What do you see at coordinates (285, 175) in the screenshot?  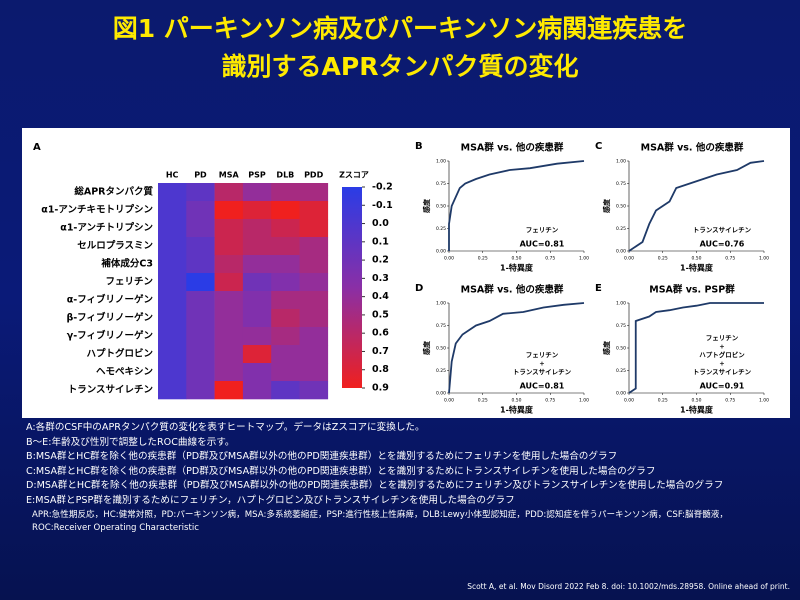 I see `column-label: DLB` at bounding box center [285, 175].